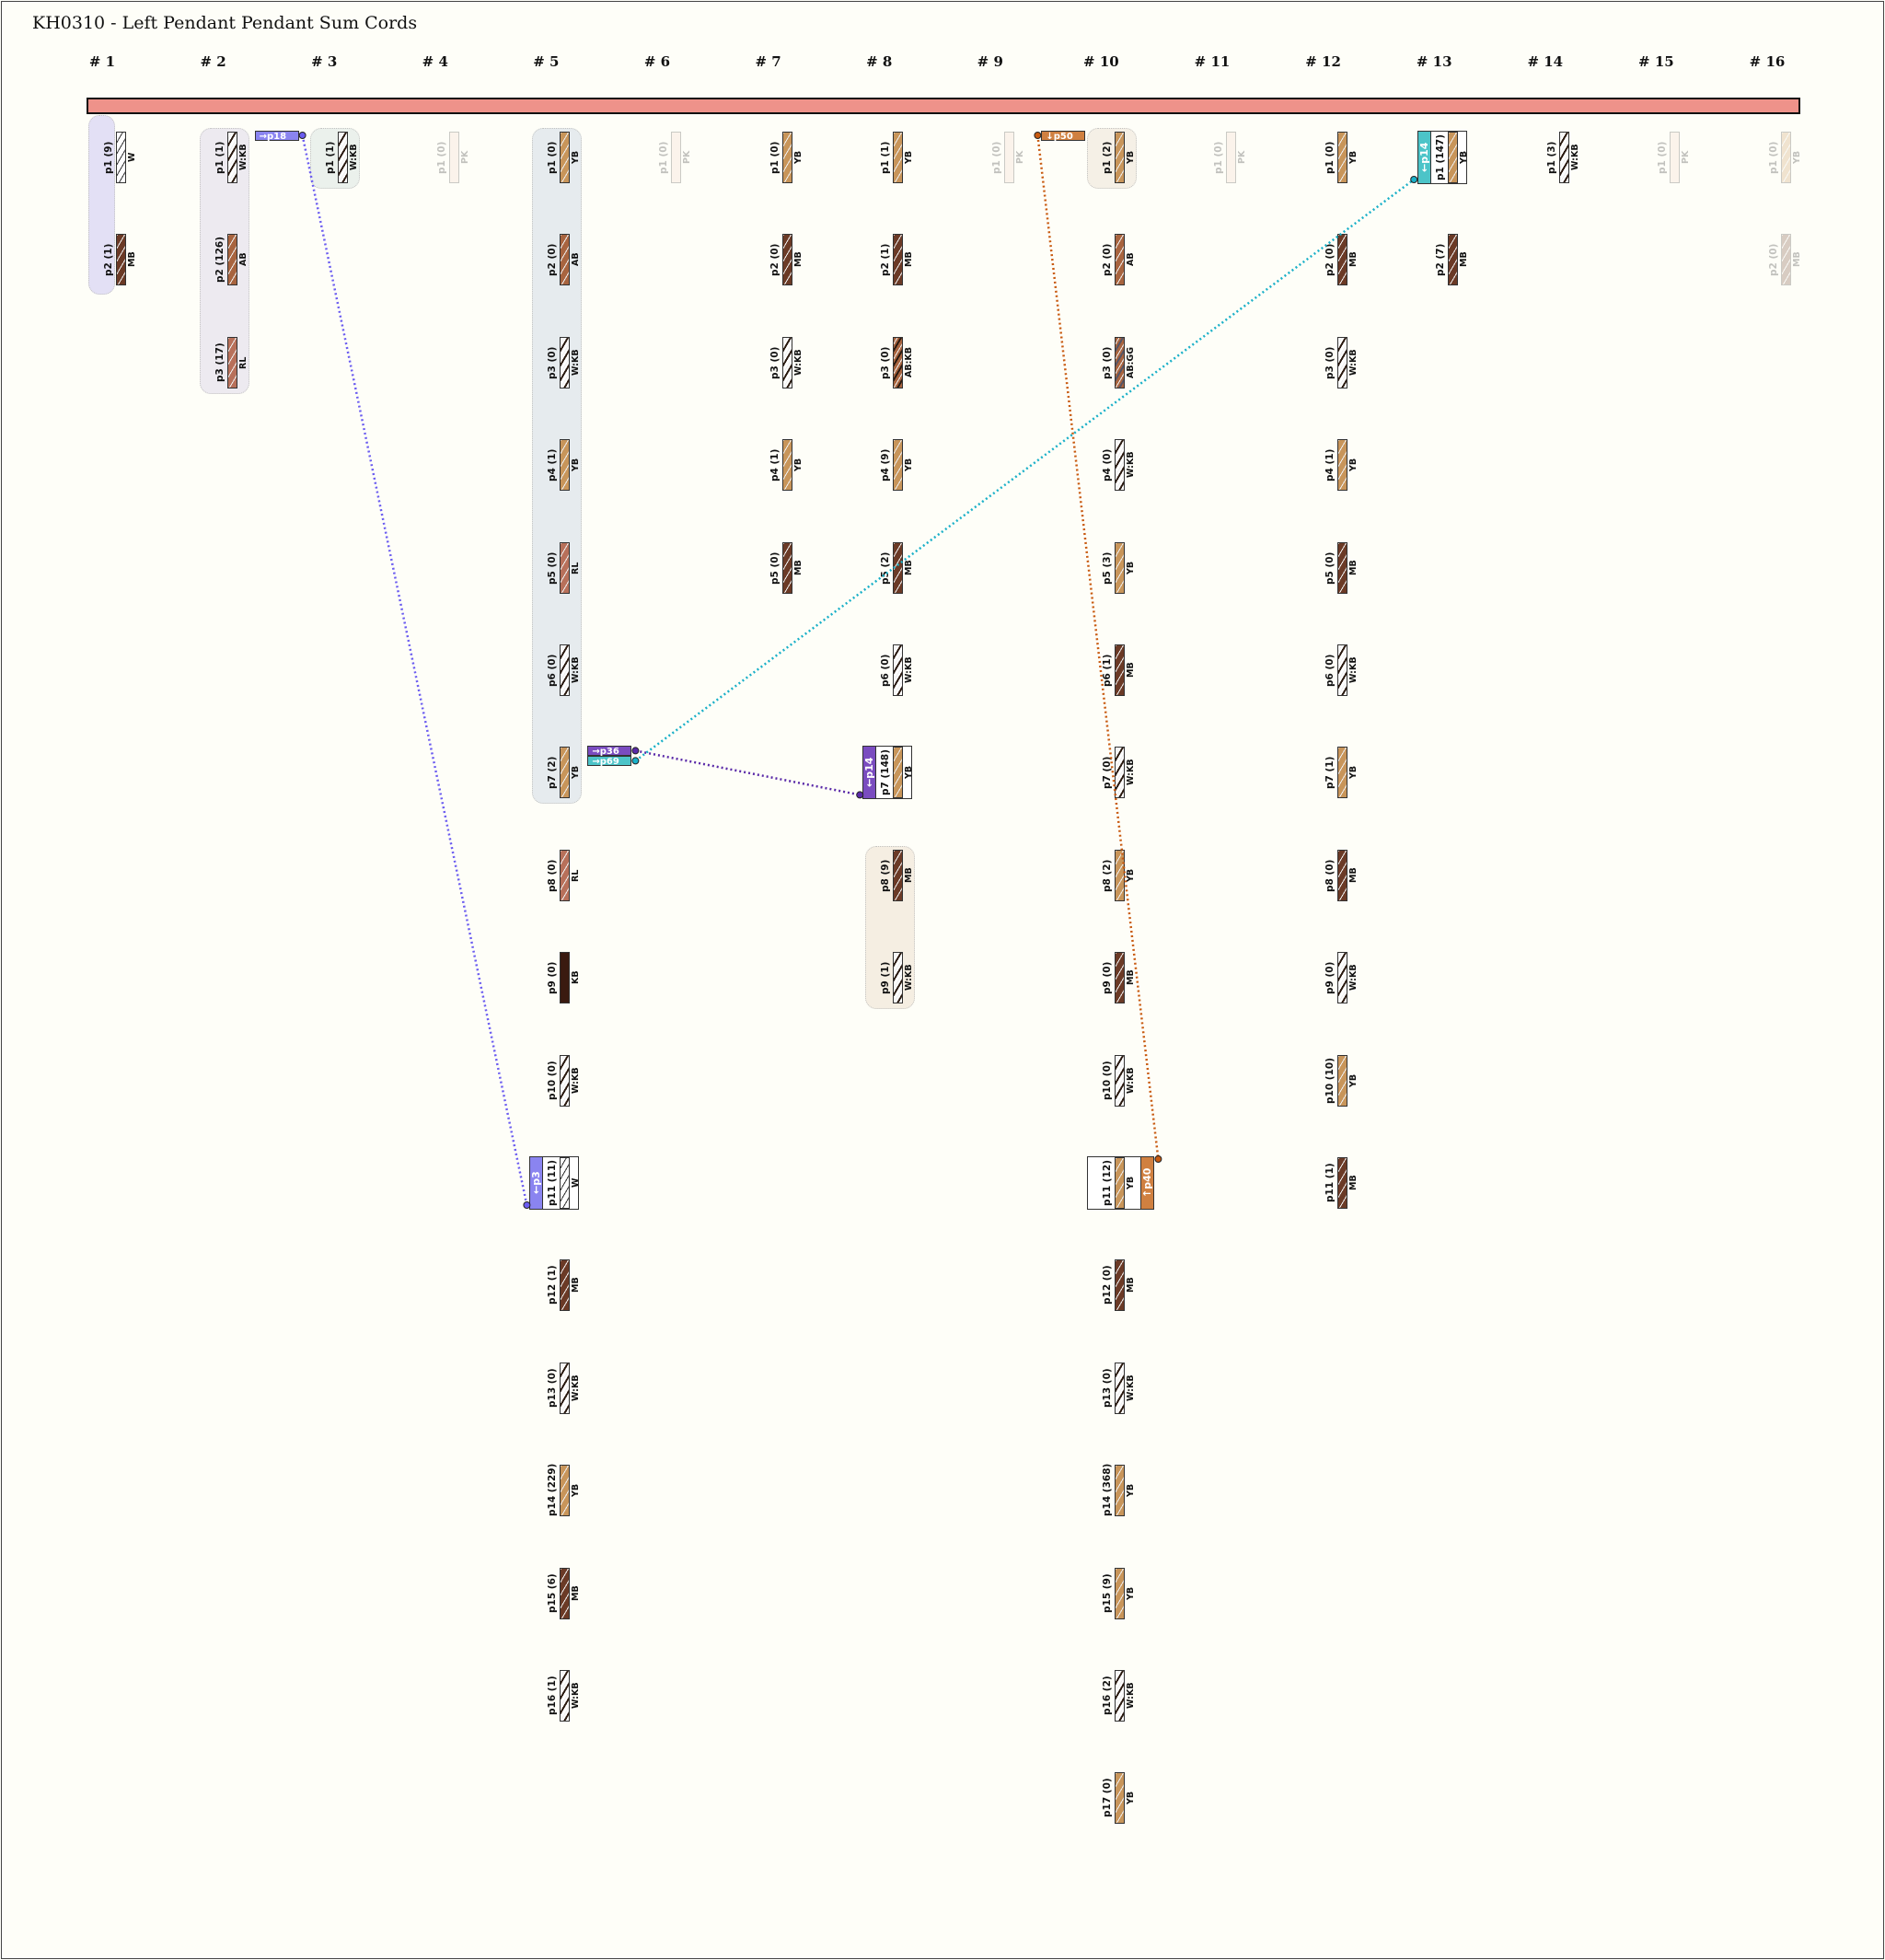 Image resolution: width=1885 pixels, height=1960 pixels. Describe the element at coordinates (1545, 62) in the screenshot. I see `column-header: # 14` at that location.